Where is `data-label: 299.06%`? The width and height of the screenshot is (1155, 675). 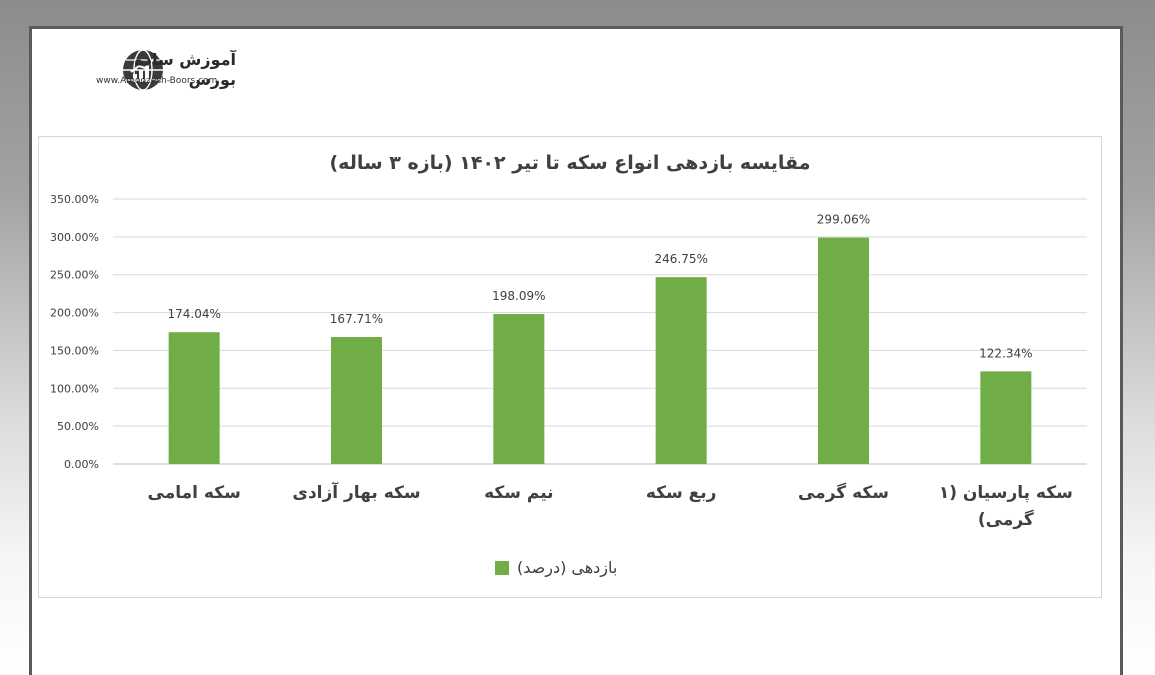
data-label: 299.06% is located at coordinates (843, 220).